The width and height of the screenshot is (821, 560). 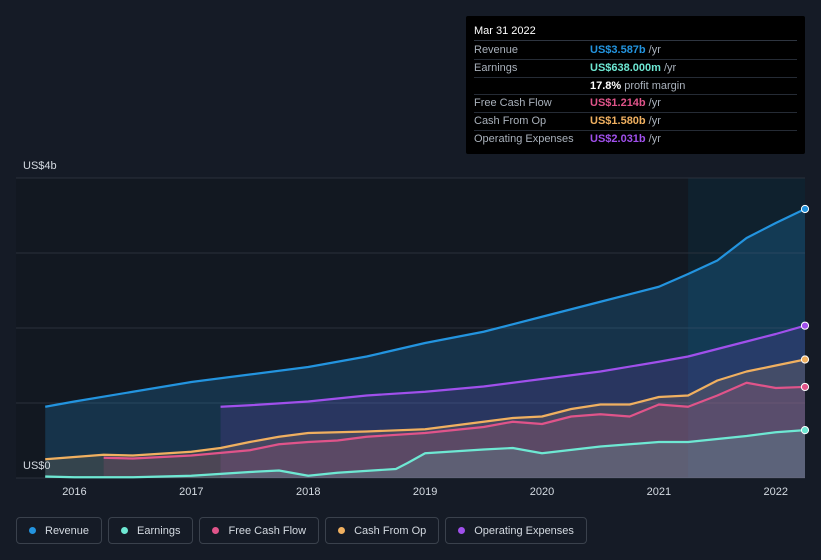 I want to click on tooltip-row-label: Revenue, so click(x=496, y=50).